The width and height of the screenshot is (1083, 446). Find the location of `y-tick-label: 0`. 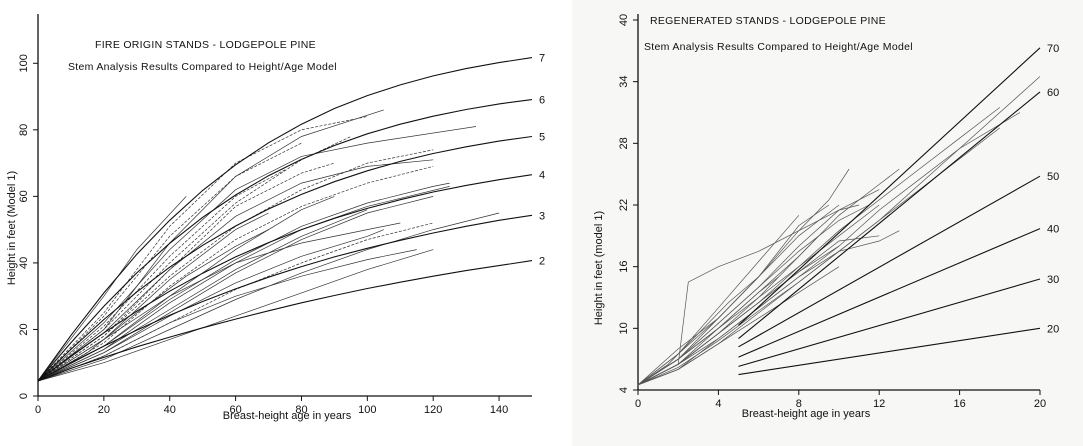

y-tick-label: 0 is located at coordinates (24, 396).